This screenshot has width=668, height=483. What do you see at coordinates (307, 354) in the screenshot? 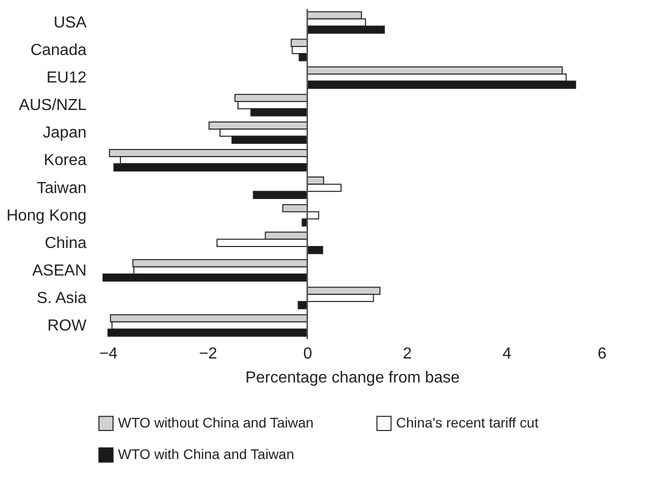
I see `x-tick-label: 0` at bounding box center [307, 354].